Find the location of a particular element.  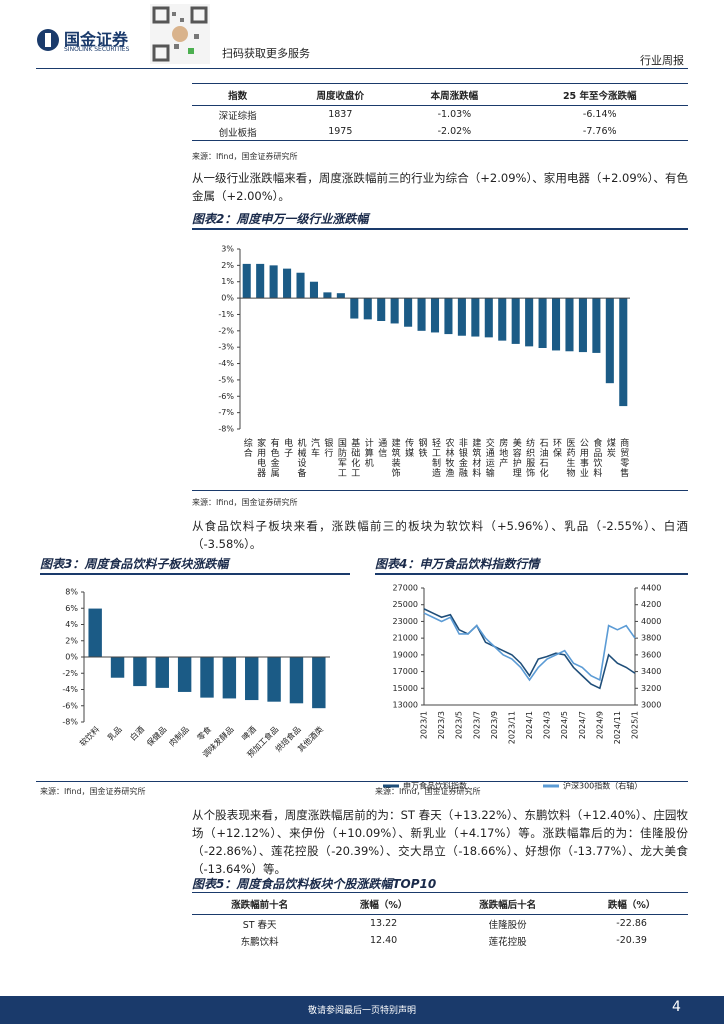

cell: 13.22 is located at coordinates (384, 923).